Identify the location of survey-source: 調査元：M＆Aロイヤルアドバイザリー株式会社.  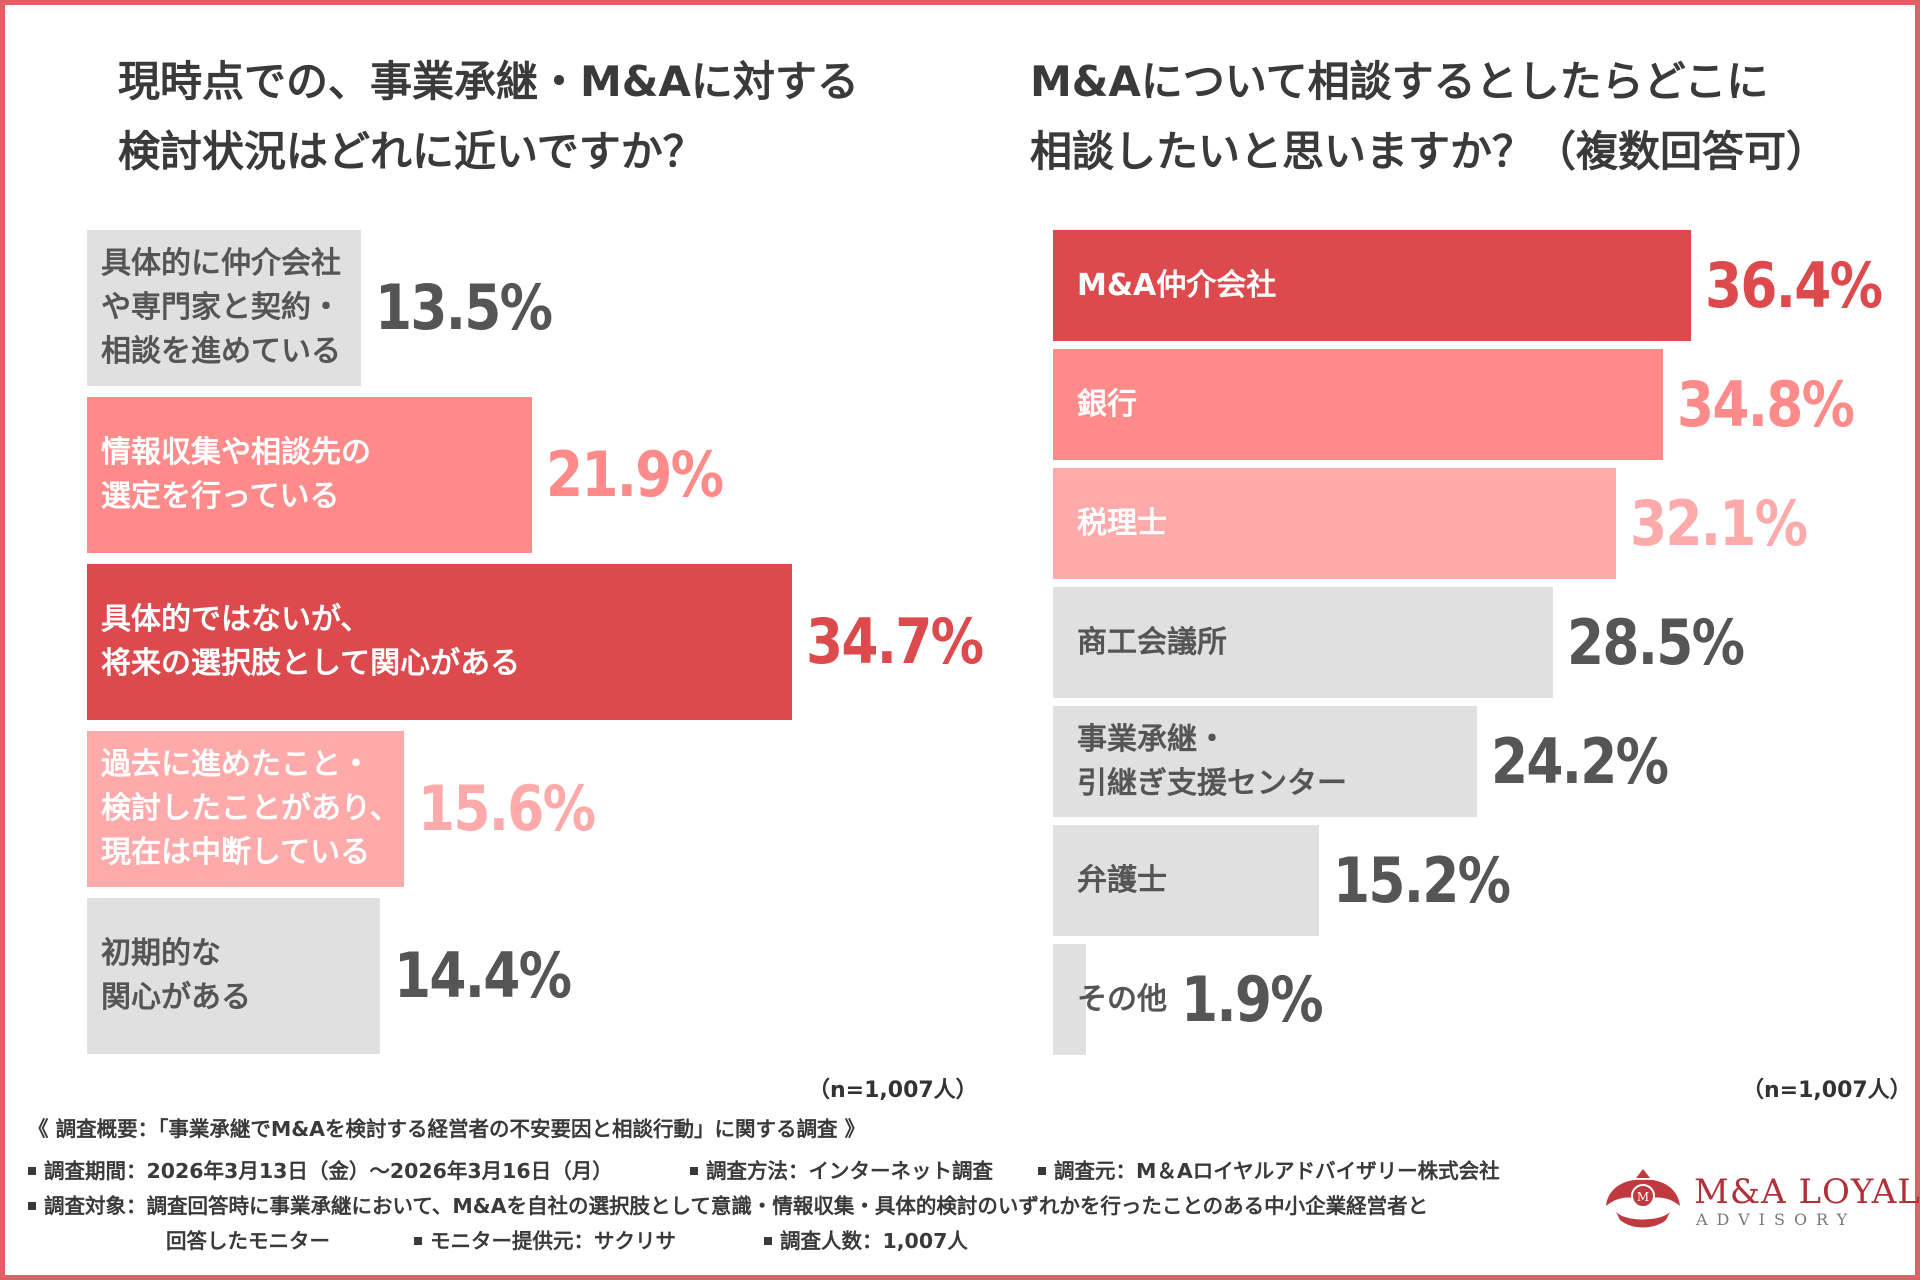
(1269, 1171).